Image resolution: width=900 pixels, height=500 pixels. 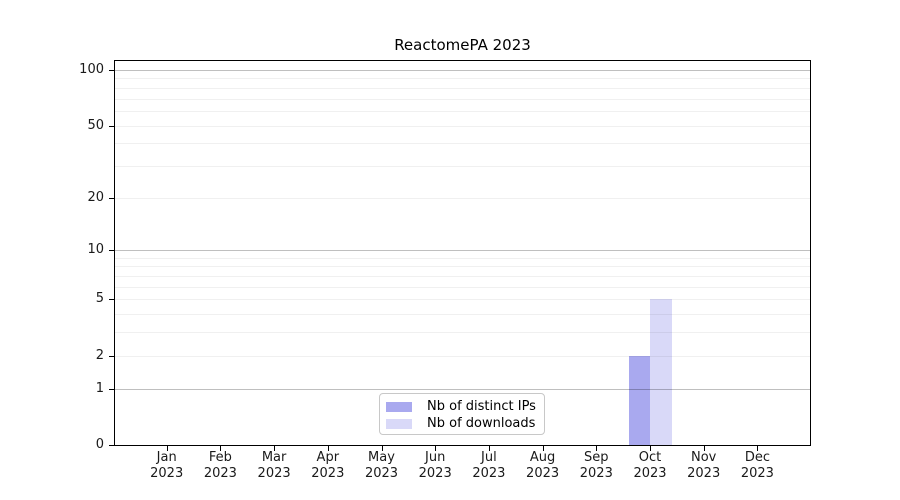 I want to click on legend-label-downloads: Nb of downloads, so click(x=481, y=423).